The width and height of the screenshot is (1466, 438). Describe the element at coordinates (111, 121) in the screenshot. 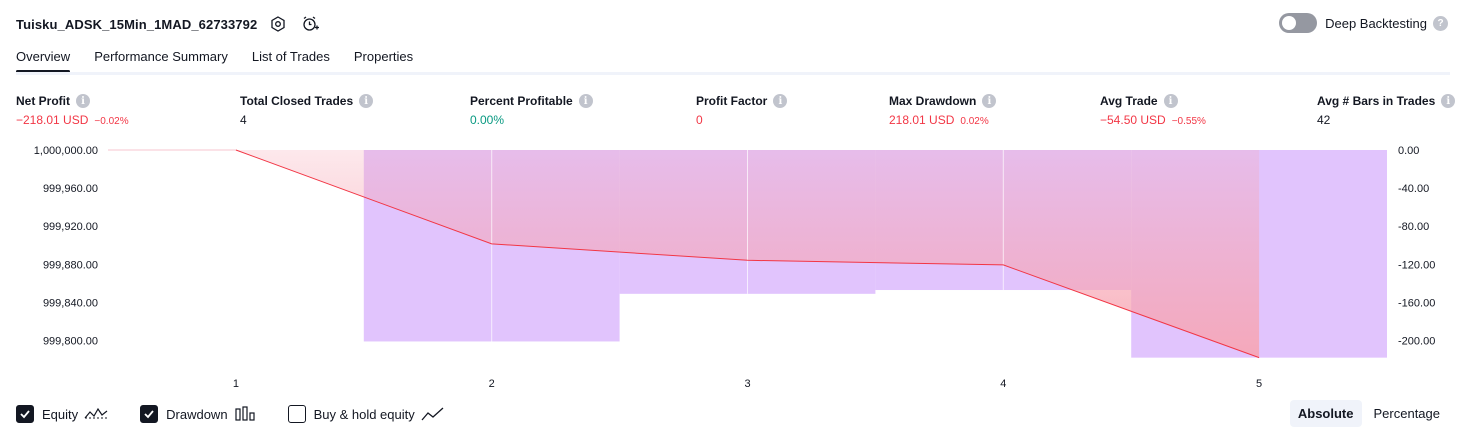

I see `metric-percent: −0.02%` at that location.